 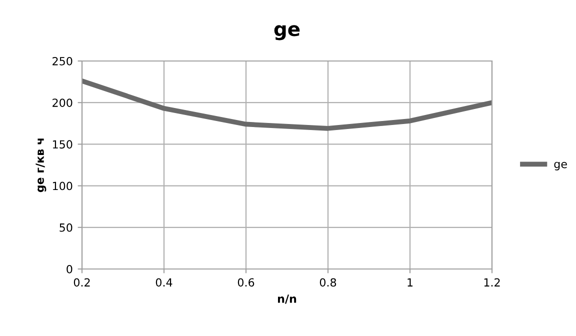 What do you see at coordinates (287, 32) in the screenshot?
I see `chart-title: ge` at bounding box center [287, 32].